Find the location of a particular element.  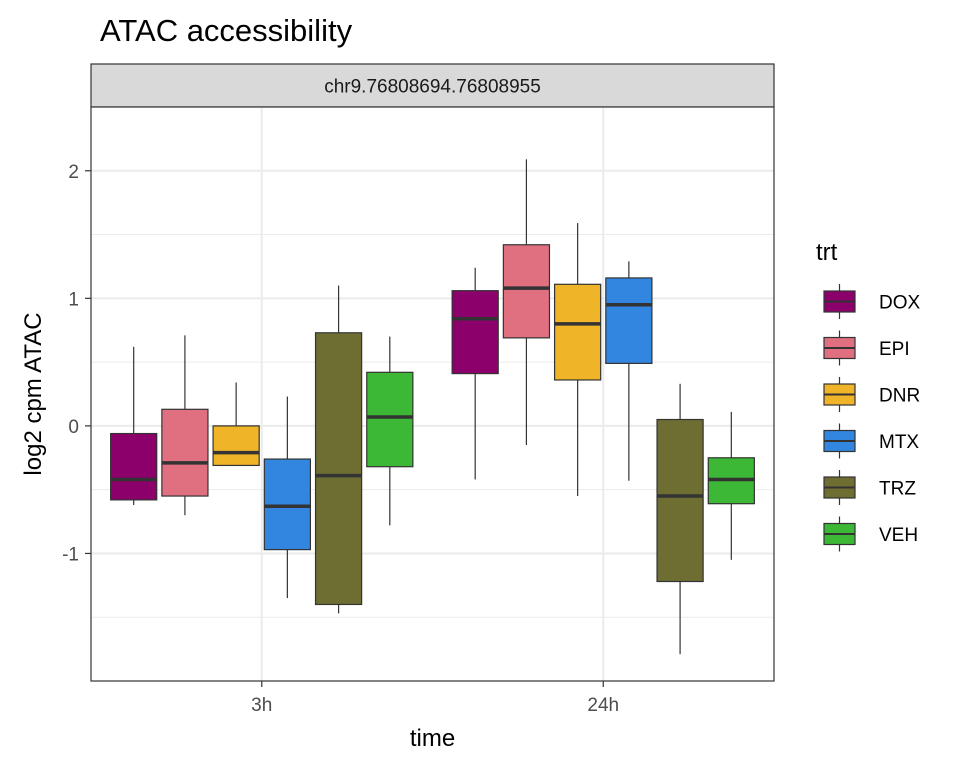

box-epi-3h is located at coordinates (185, 425).